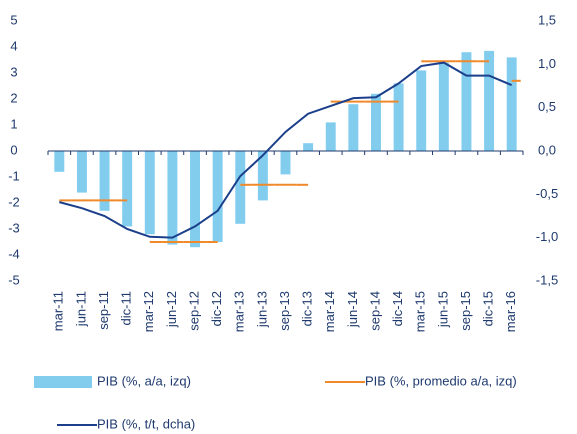 Image resolution: width=577 pixels, height=434 pixels. I want to click on x-tick-label: jun-11, so click(80, 309).